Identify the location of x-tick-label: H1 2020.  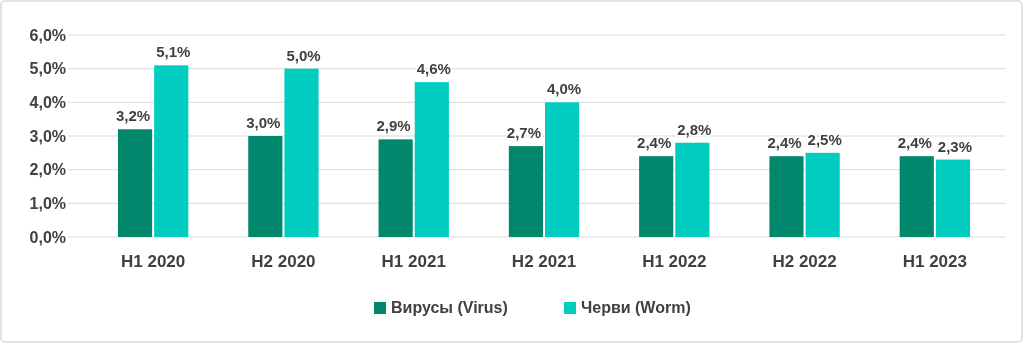
(153, 261).